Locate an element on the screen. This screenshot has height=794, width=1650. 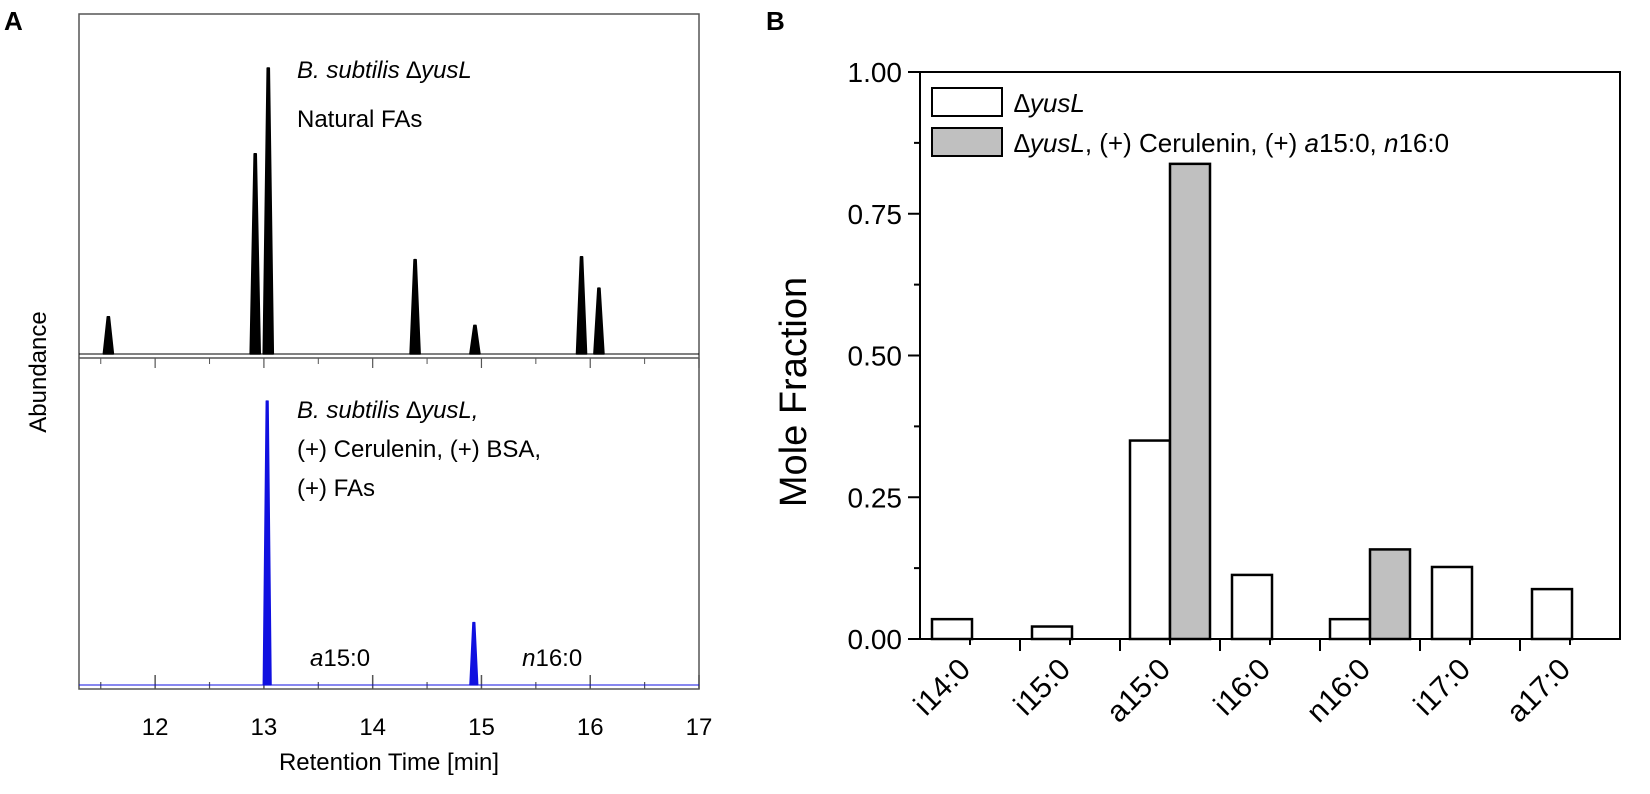
top-label-species: B. subtilis is located at coordinates (351, 70).